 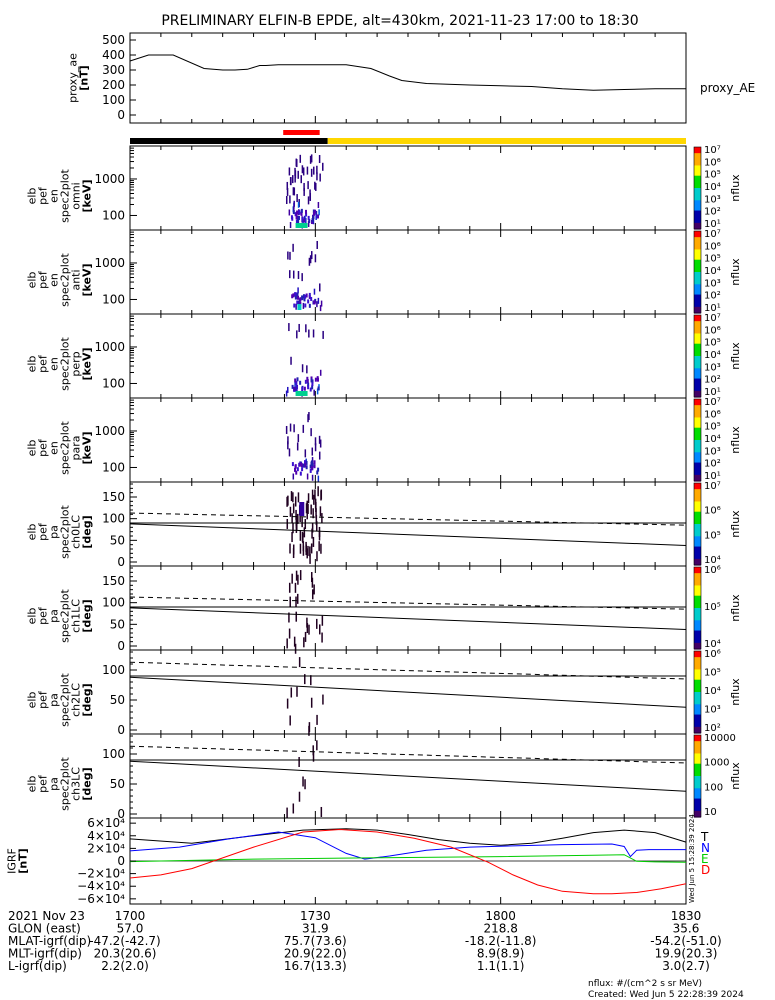 What do you see at coordinates (124, 941) in the screenshot?
I see `footer-row-value: -47.2(-42.7)` at bounding box center [124, 941].